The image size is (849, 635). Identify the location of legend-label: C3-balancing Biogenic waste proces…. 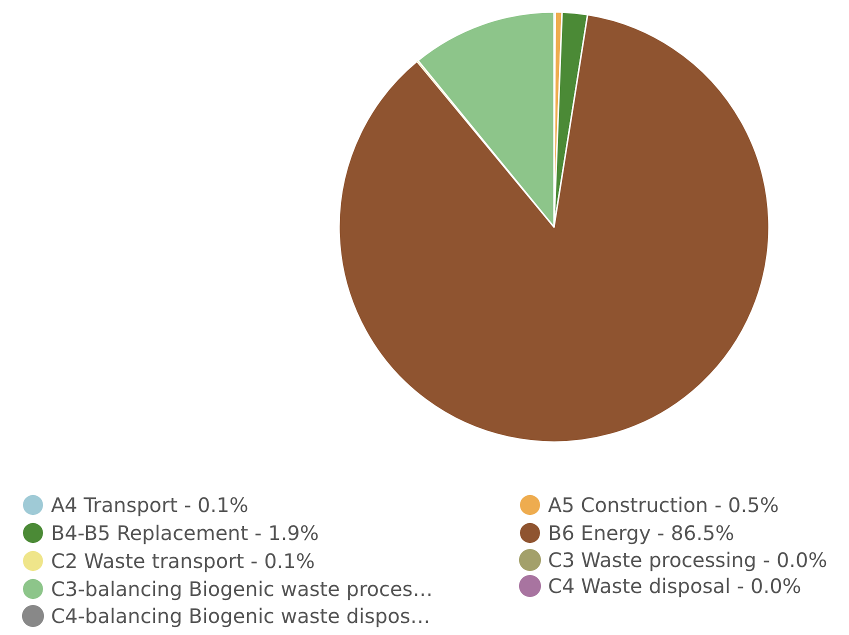
(242, 589).